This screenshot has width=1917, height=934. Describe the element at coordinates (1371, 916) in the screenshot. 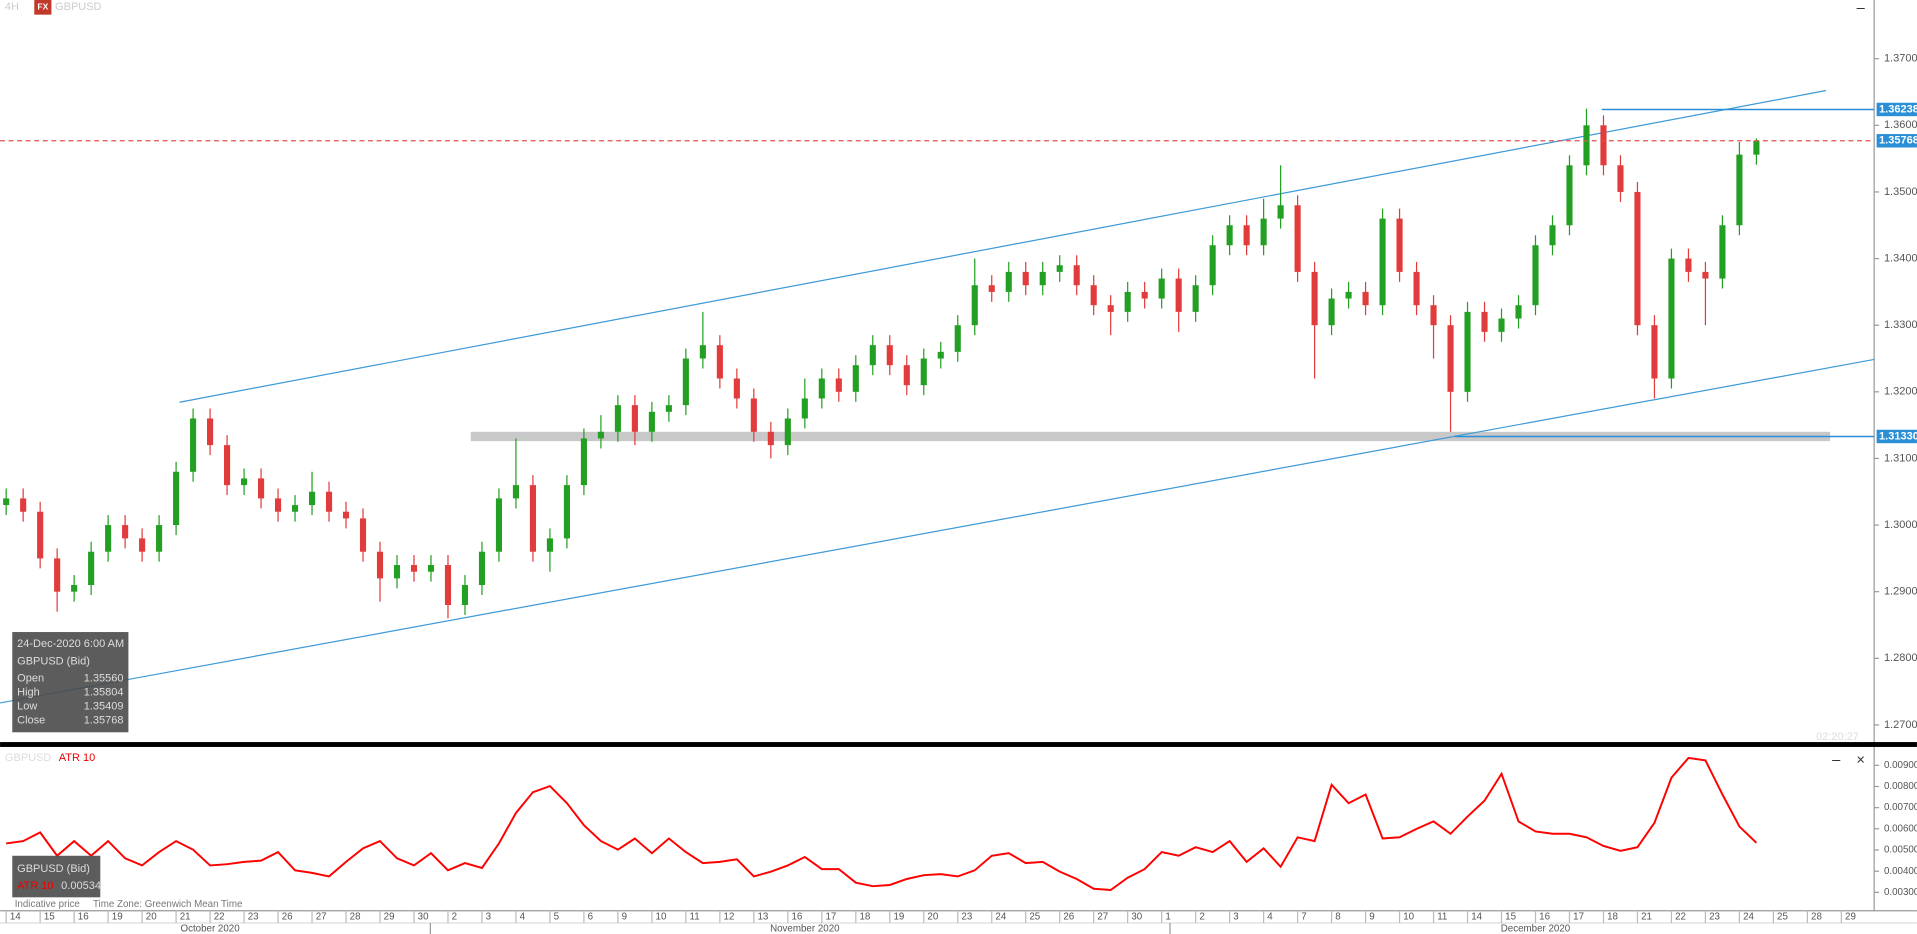

I see `x-tick-label: 9` at that location.